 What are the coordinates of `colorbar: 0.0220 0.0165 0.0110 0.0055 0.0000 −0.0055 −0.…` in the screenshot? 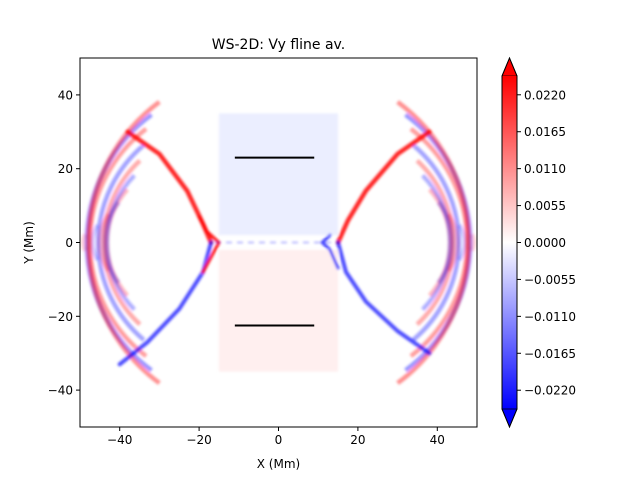 It's located at (538, 242).